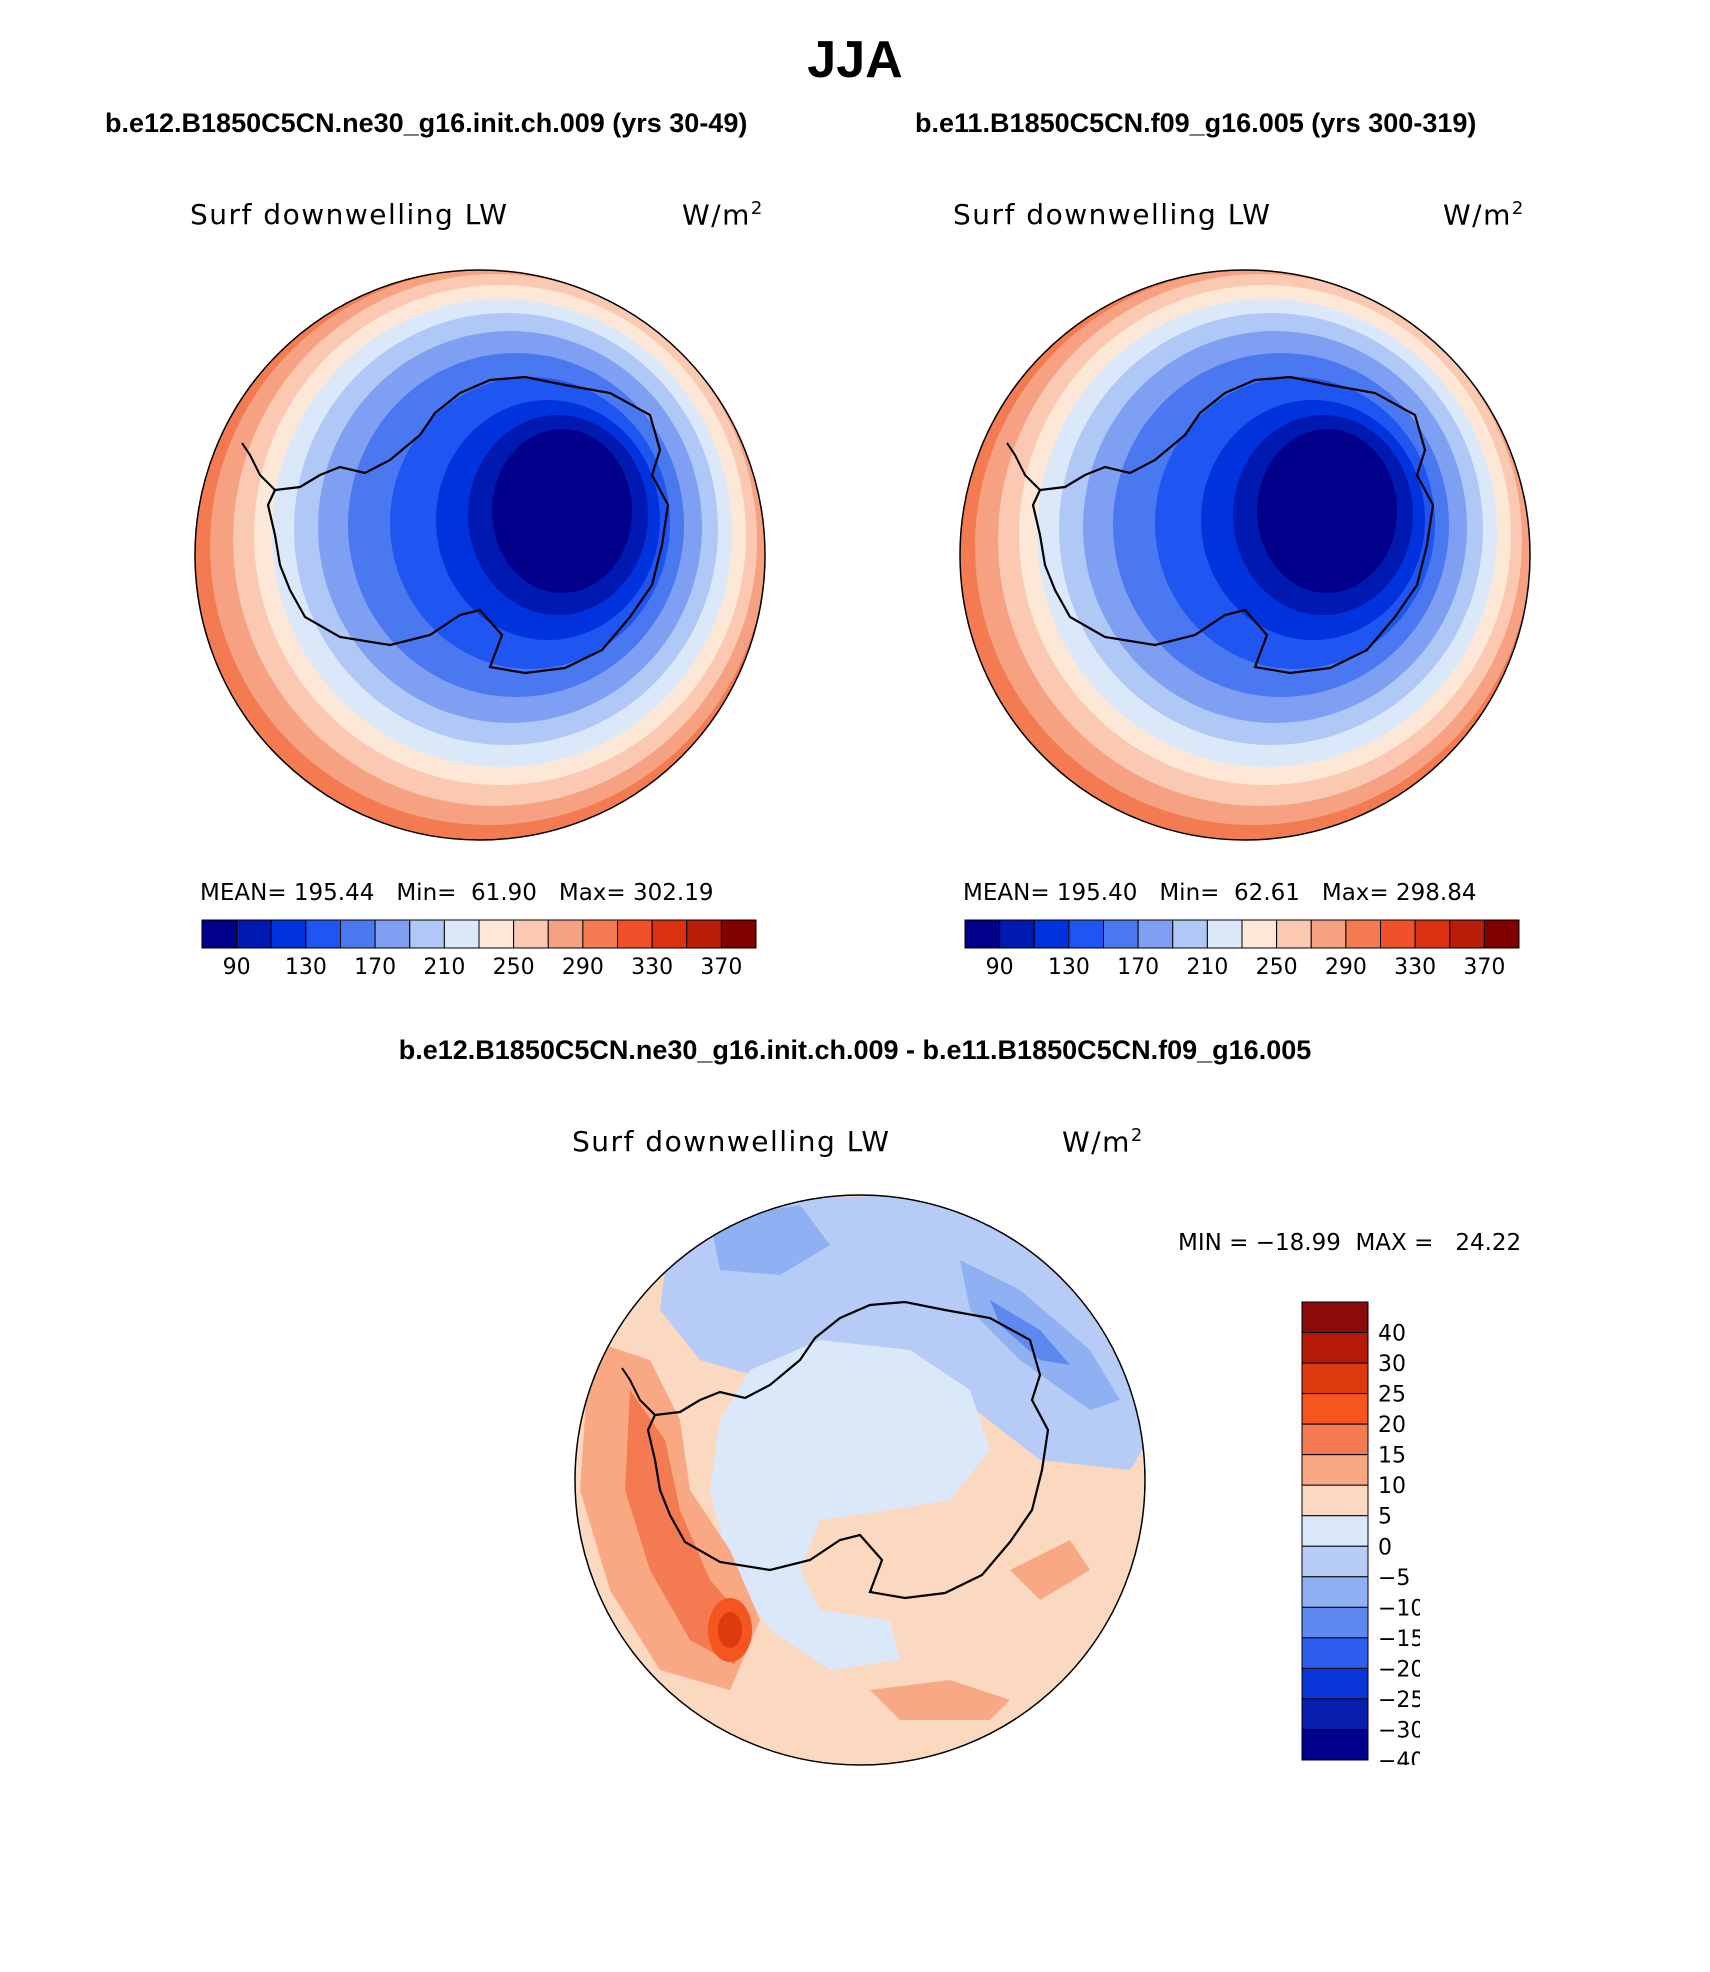 The image size is (1710, 1972). I want to click on panel-left-variable-label: Surf downwelling LW, so click(349, 214).